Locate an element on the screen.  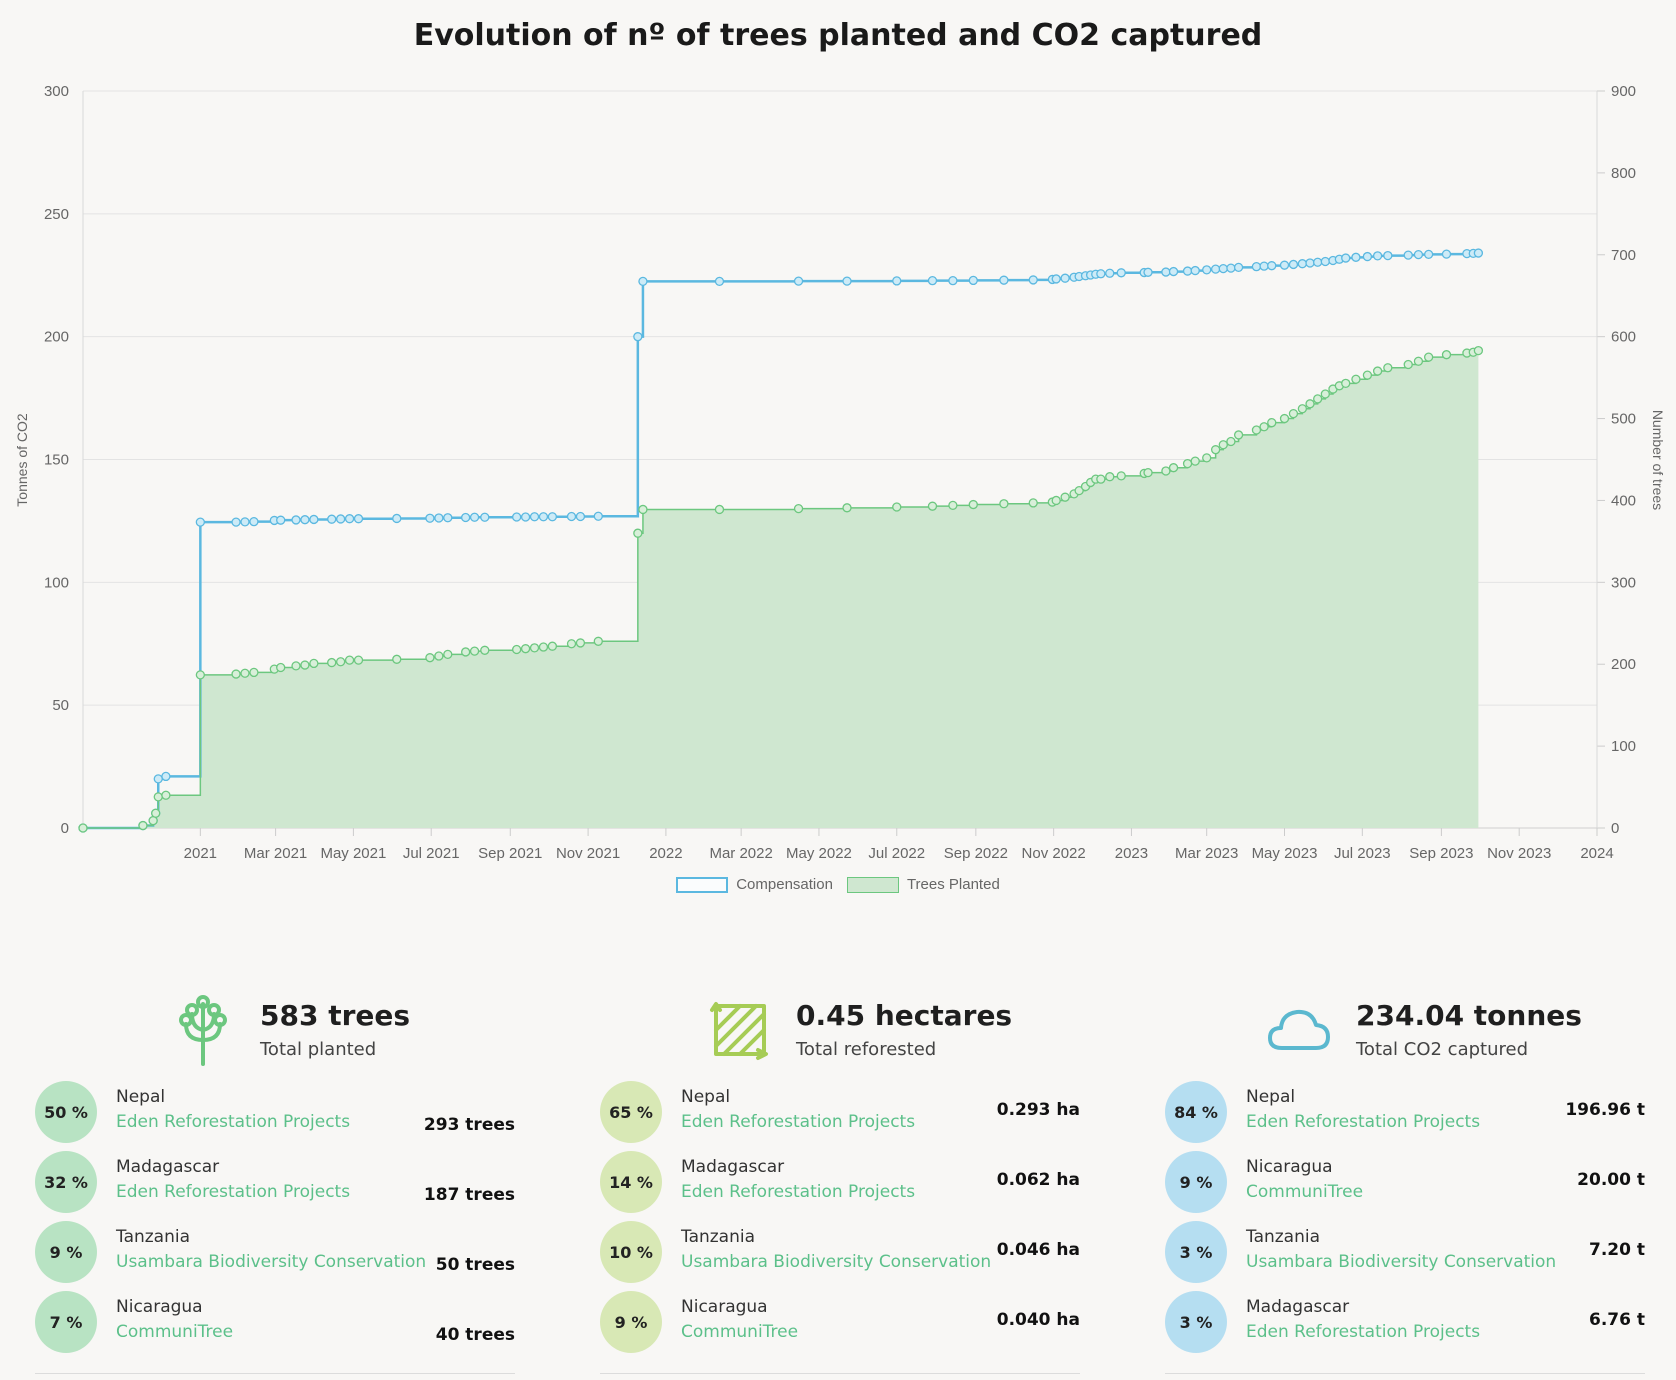
x-tick-label: Sep 2021 is located at coordinates (510, 853).